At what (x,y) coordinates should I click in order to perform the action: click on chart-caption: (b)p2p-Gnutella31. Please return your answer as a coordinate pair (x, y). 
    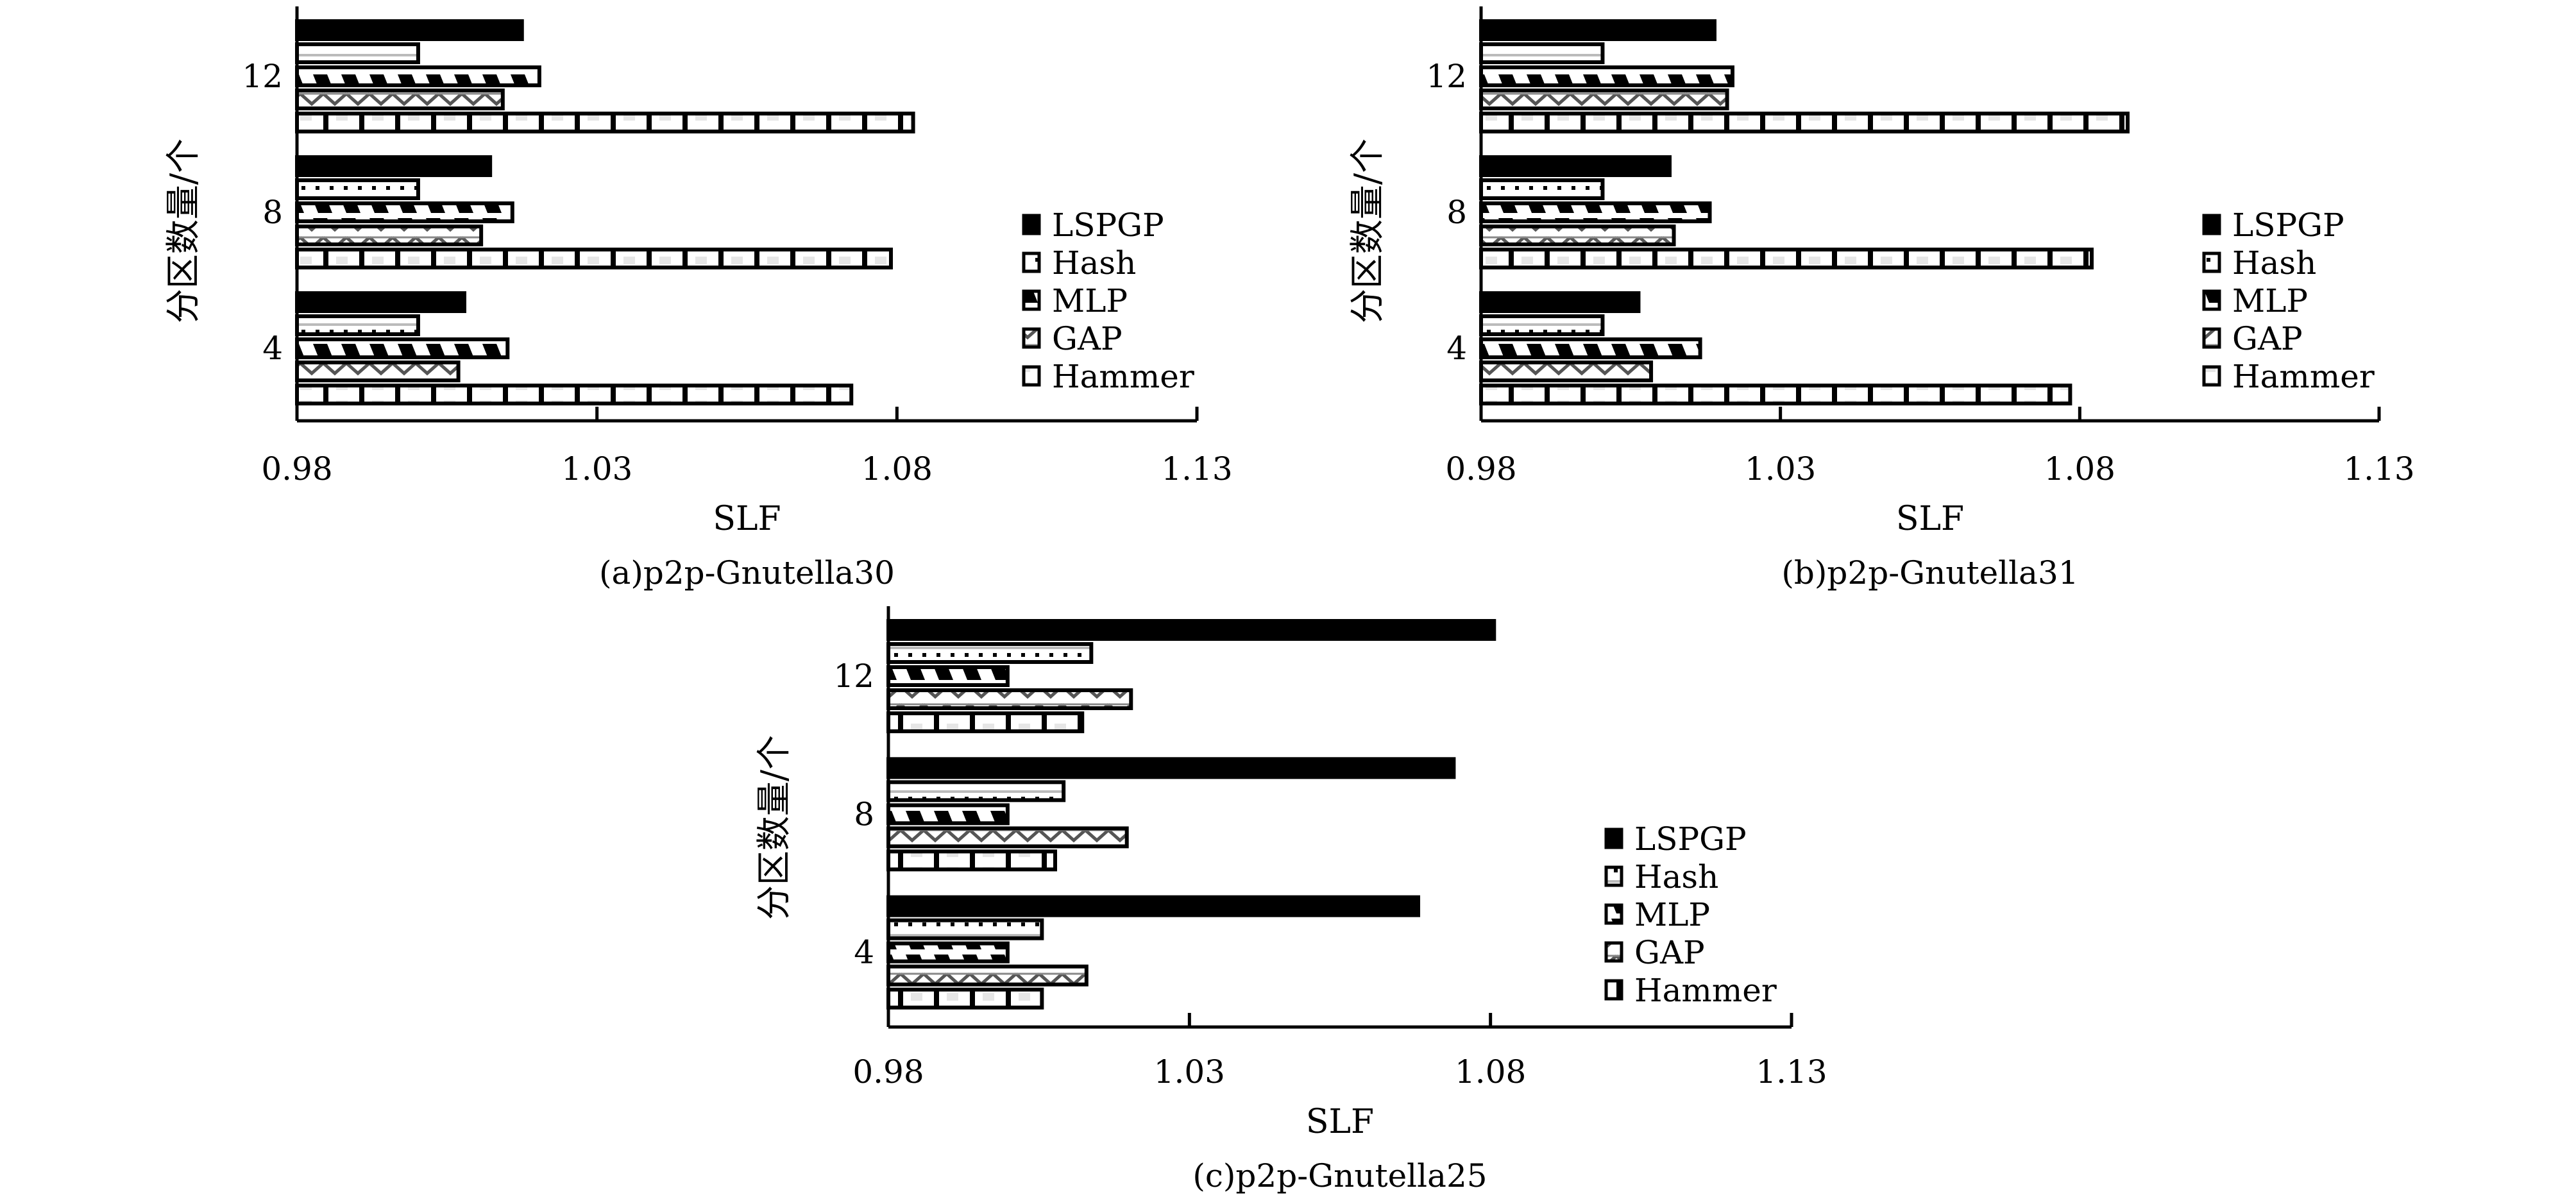
    Looking at the image, I should click on (1929, 572).